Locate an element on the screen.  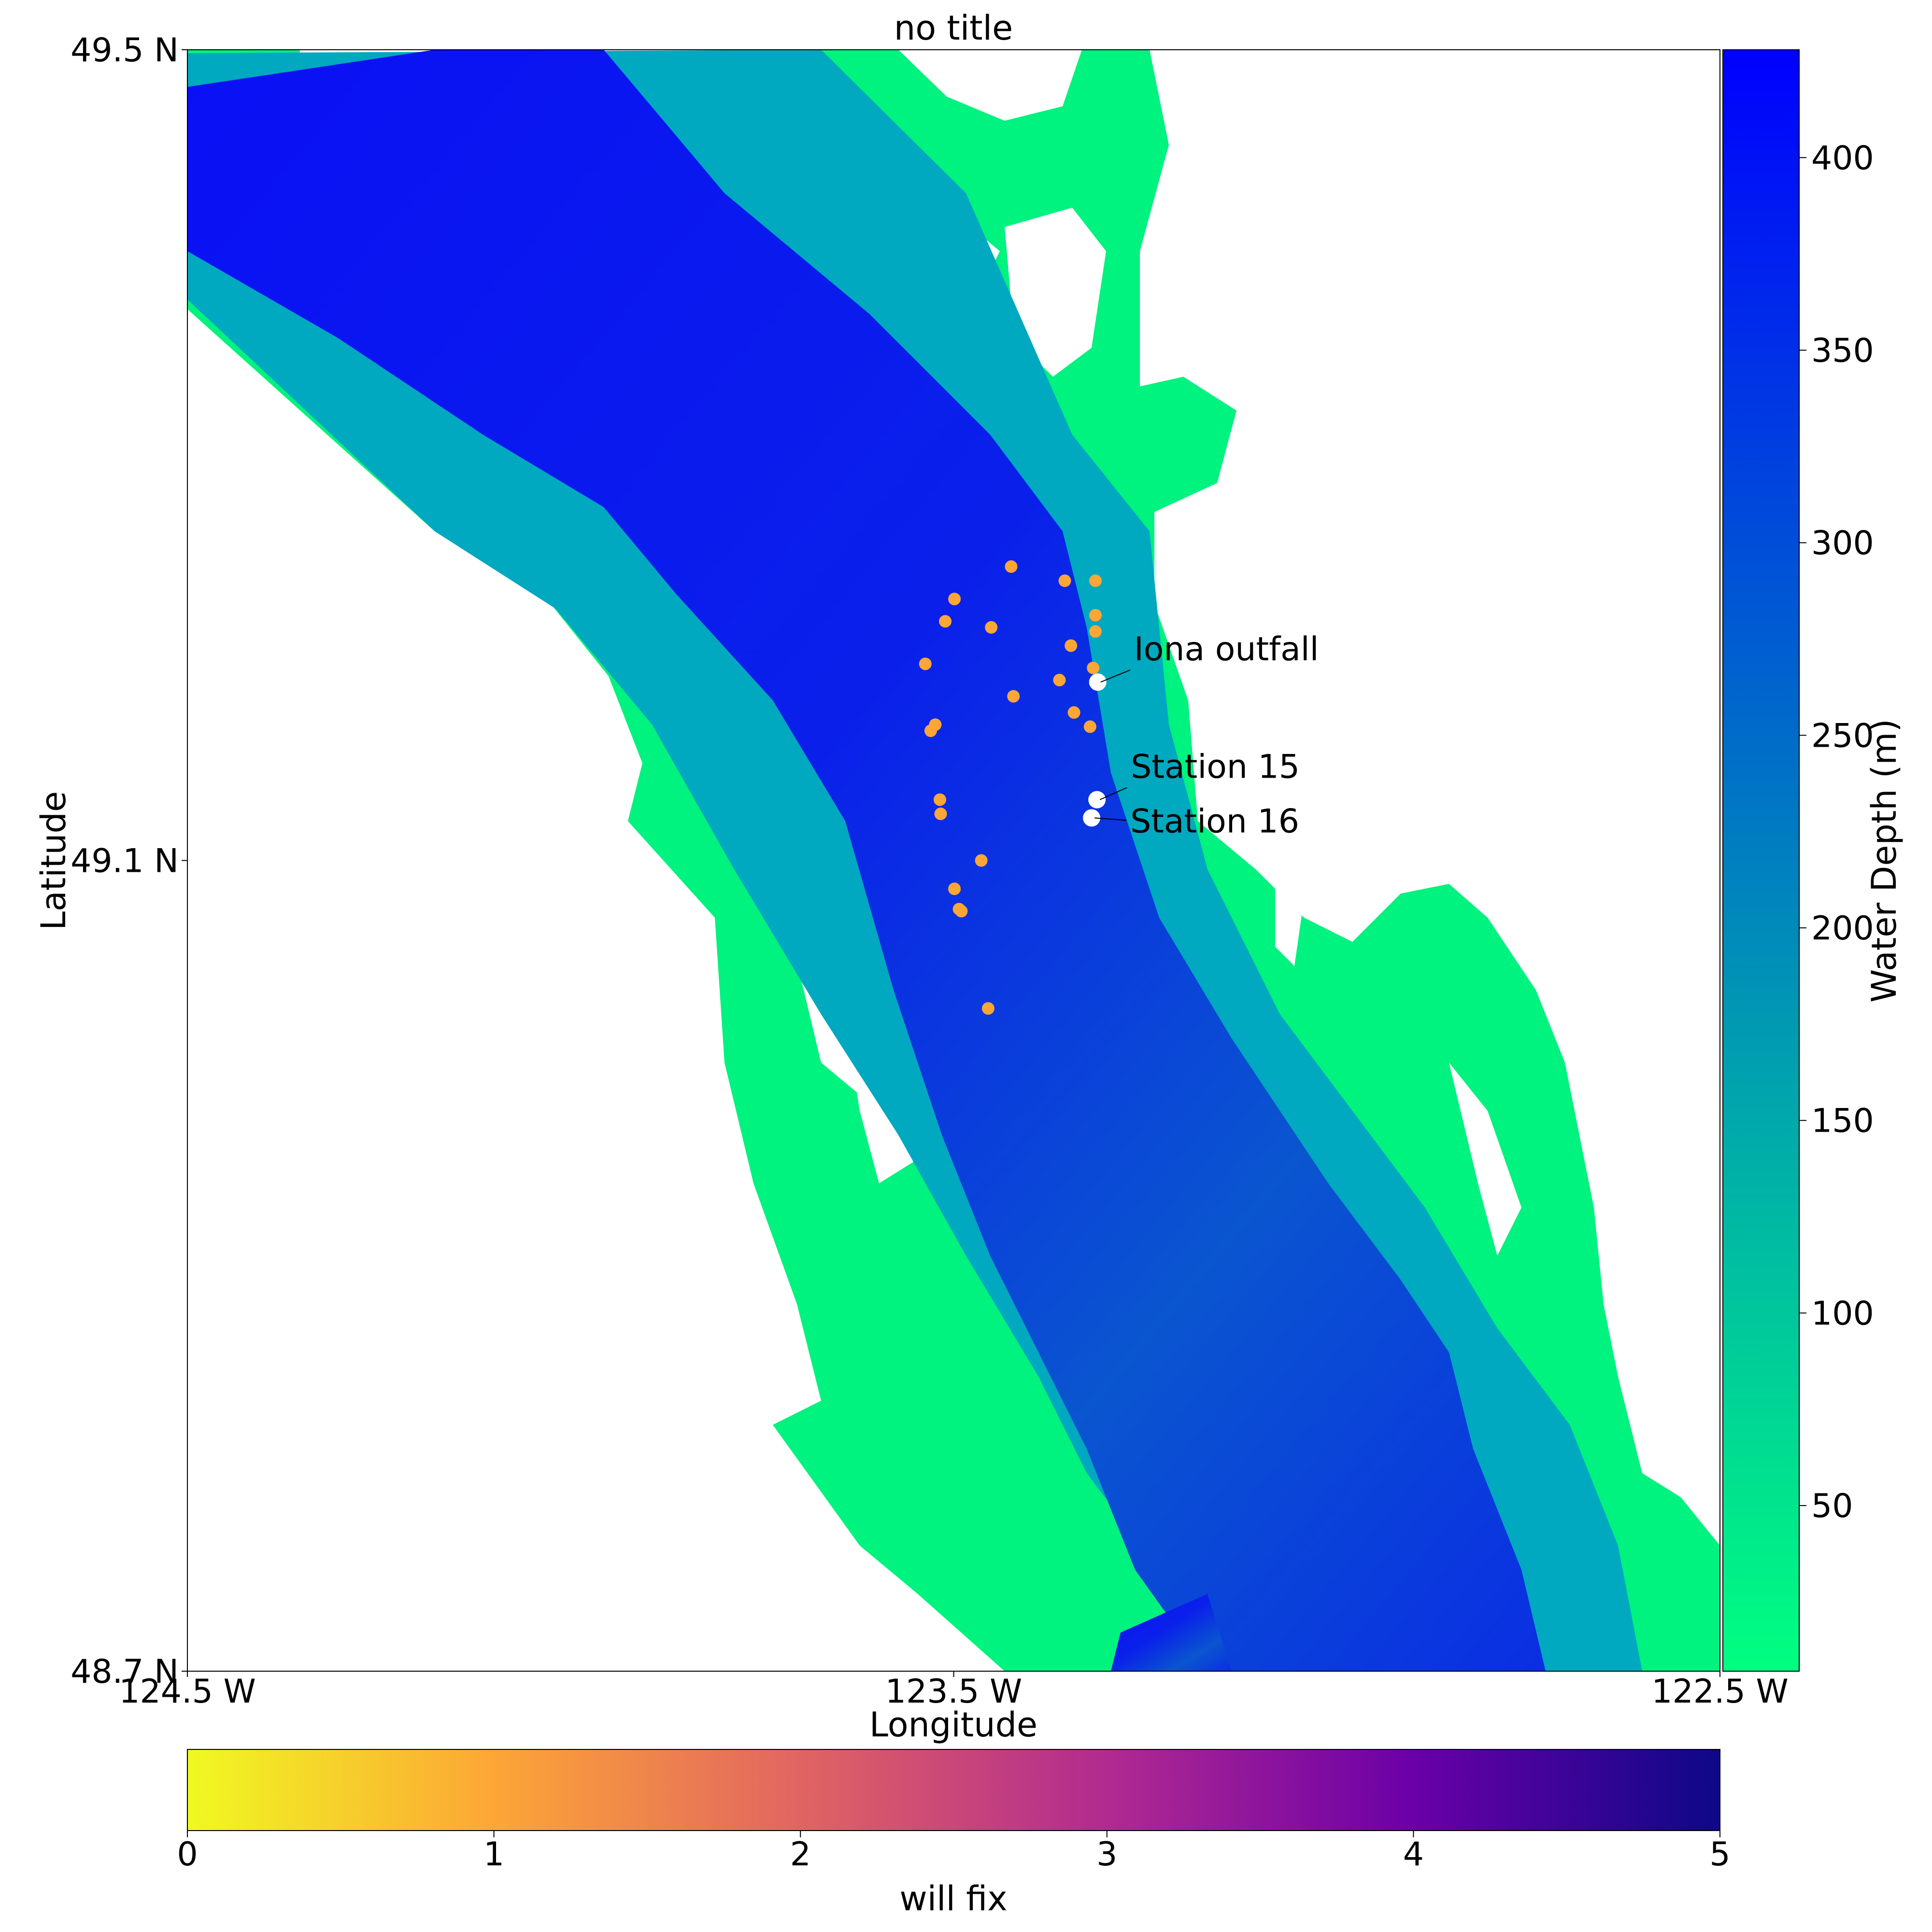
station-label: Station 15 is located at coordinates (1215, 767).